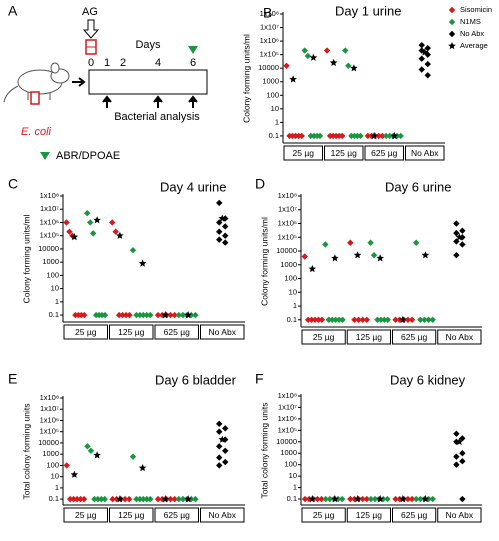 The image size is (499, 541). I want to click on y-tick-label: 1x10⁵, so click(49, 235).